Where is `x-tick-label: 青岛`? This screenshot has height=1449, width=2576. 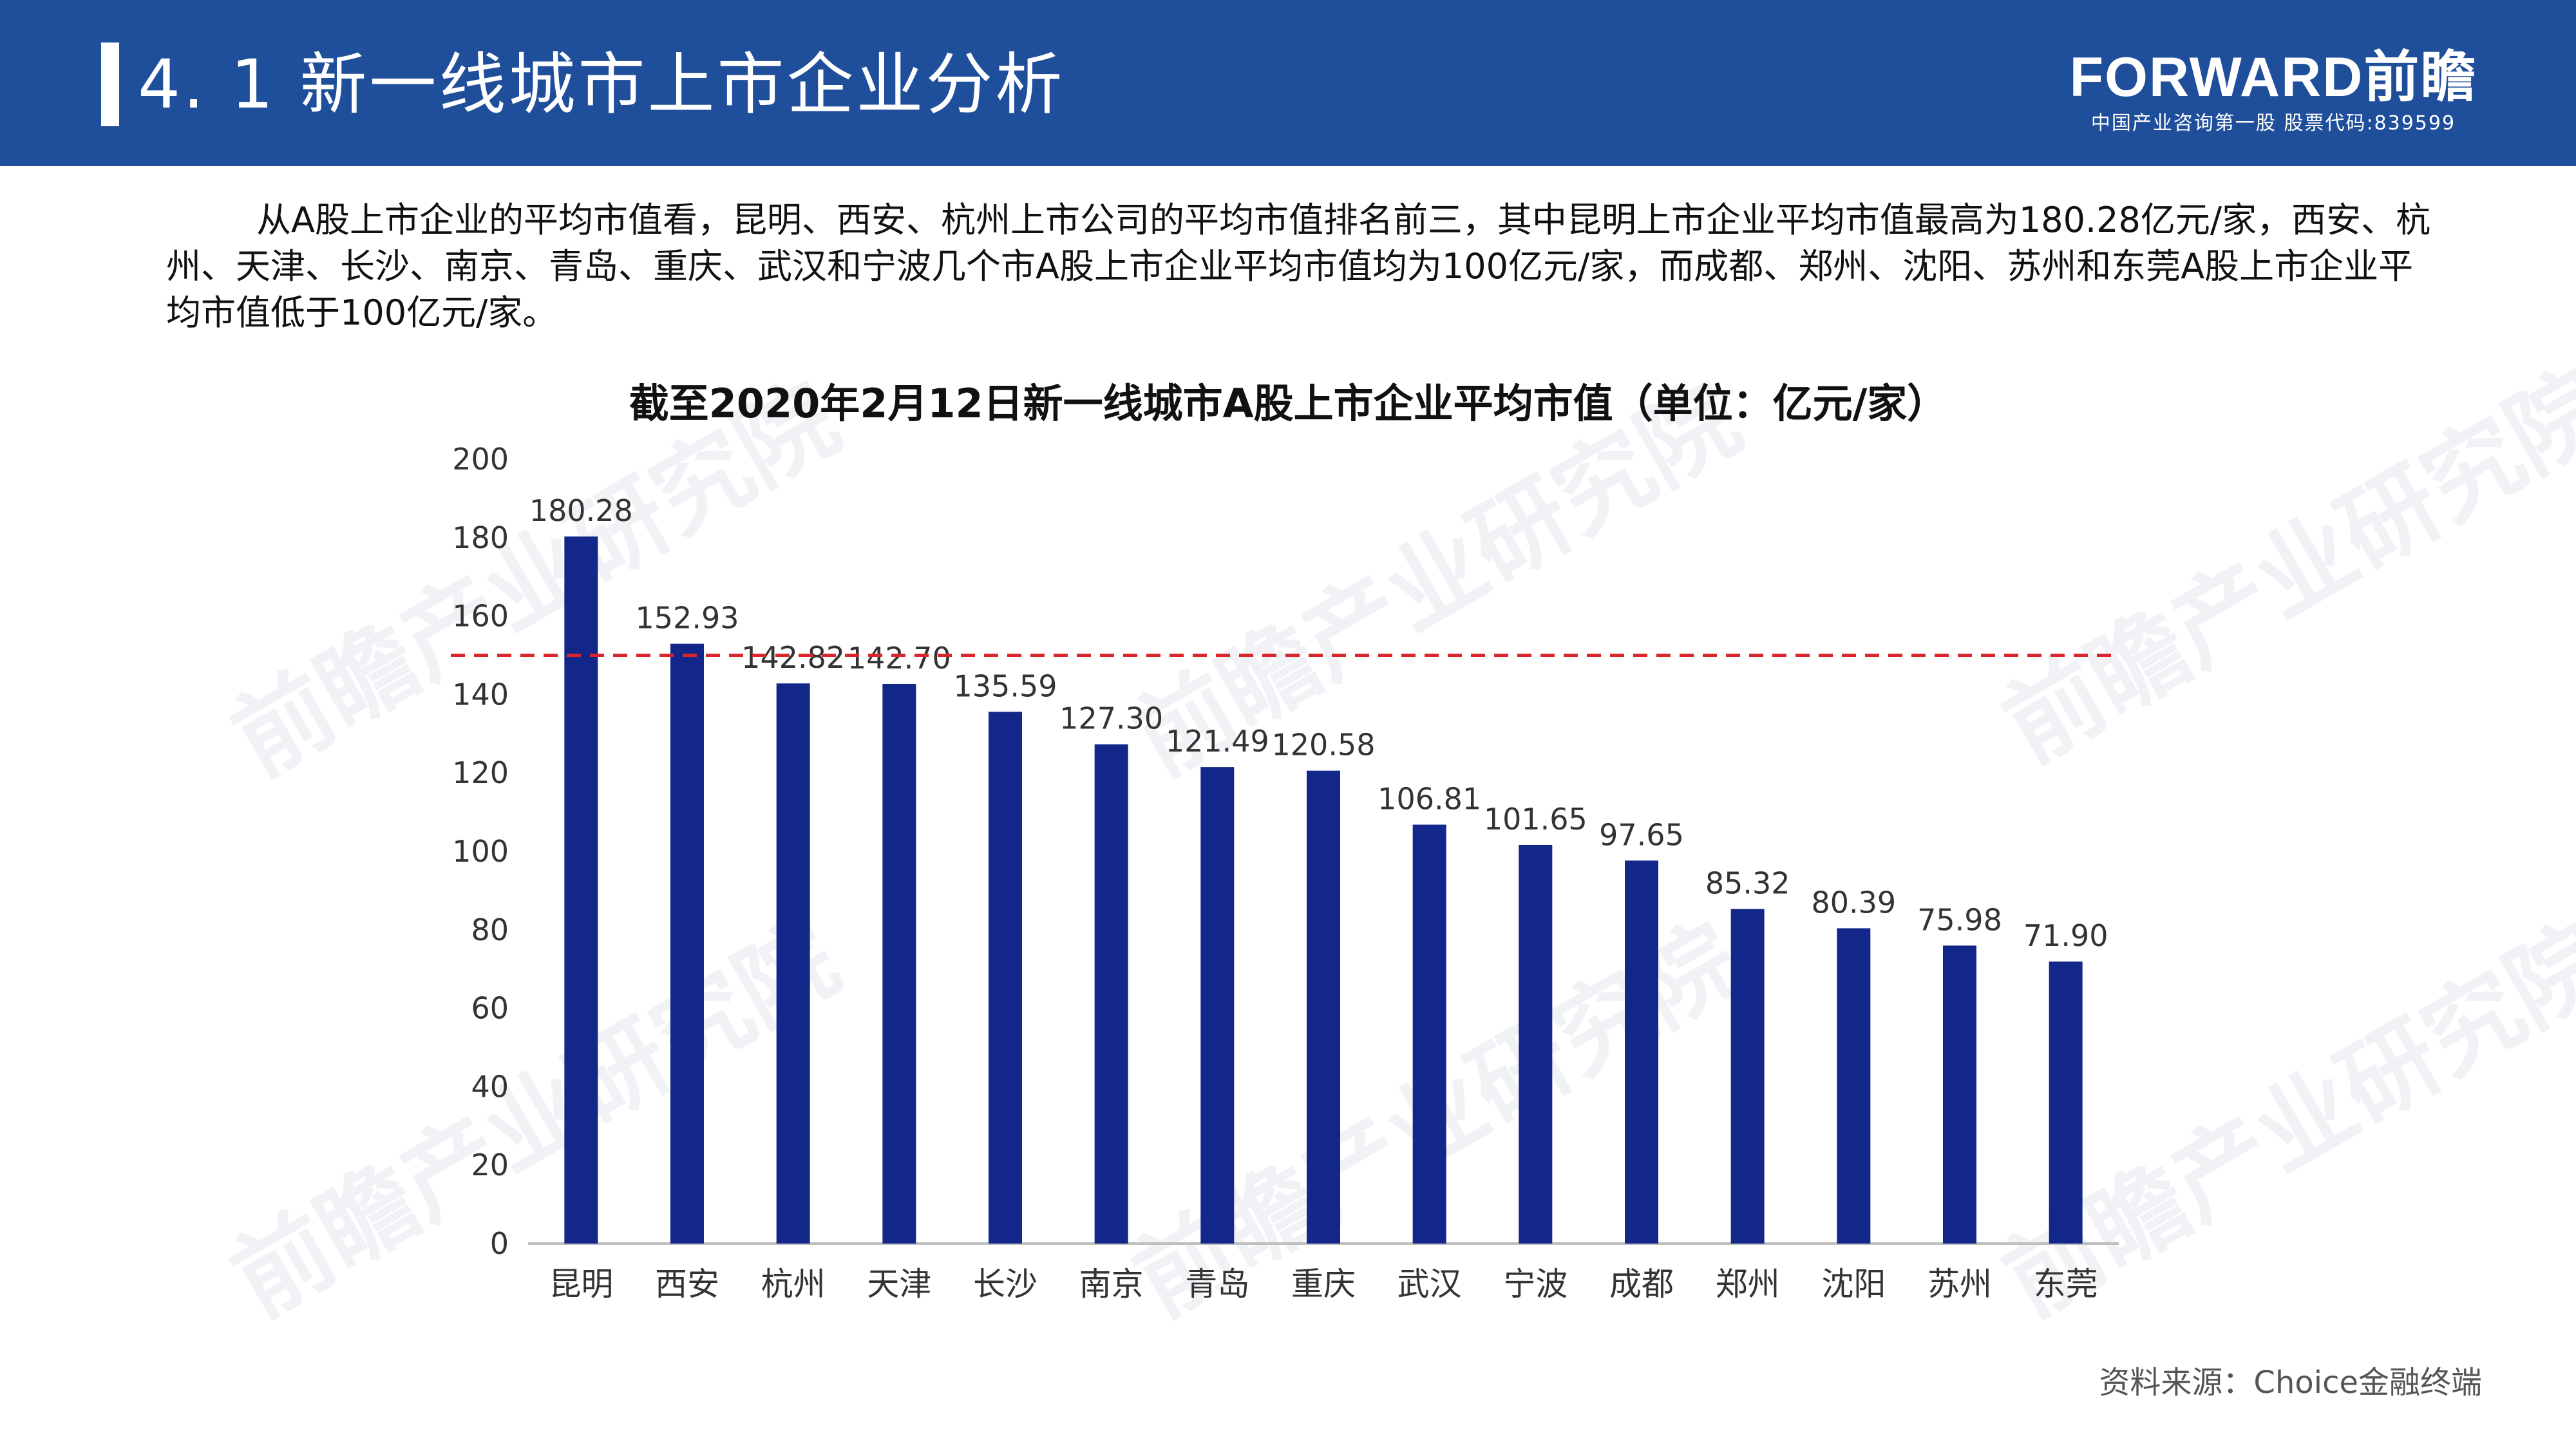
x-tick-label: 青岛 is located at coordinates (1217, 1284).